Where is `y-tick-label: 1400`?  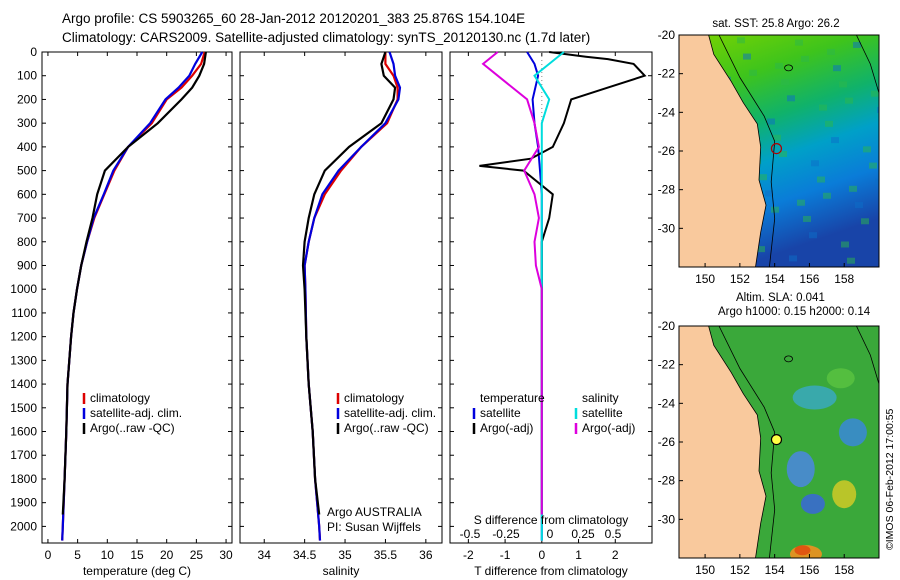 y-tick-label: 1400 is located at coordinates (23, 384).